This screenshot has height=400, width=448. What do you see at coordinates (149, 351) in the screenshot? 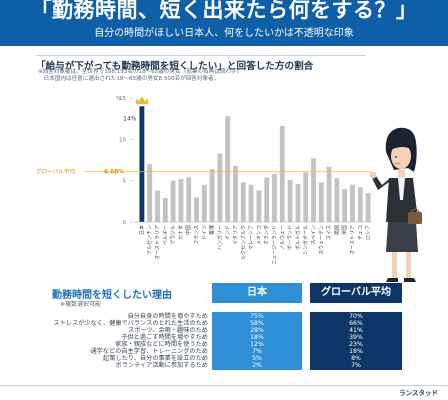
I see `reason-label: 通学などの自主学習、トレーニングのため` at bounding box center [149, 351].